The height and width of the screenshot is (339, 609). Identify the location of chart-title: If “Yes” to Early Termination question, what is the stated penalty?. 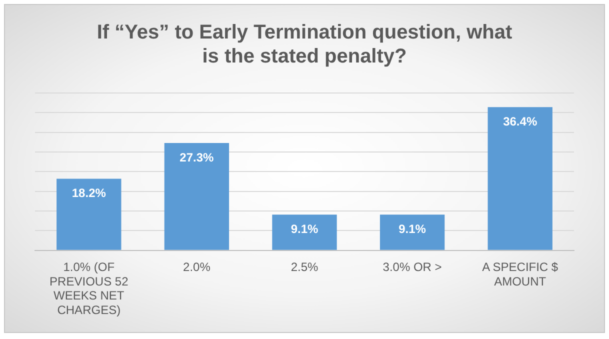
(304, 45).